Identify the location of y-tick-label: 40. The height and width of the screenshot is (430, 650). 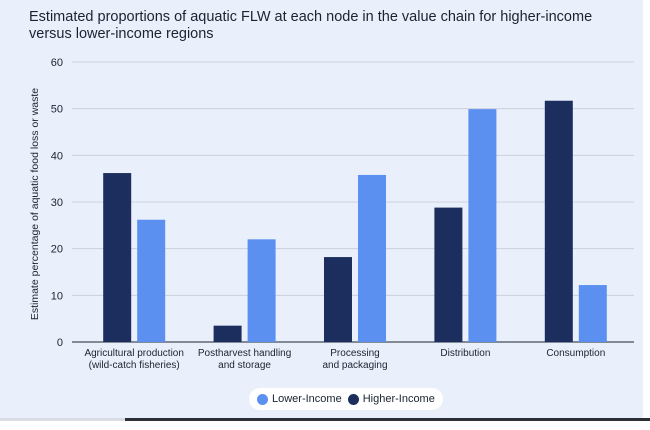
(57, 156).